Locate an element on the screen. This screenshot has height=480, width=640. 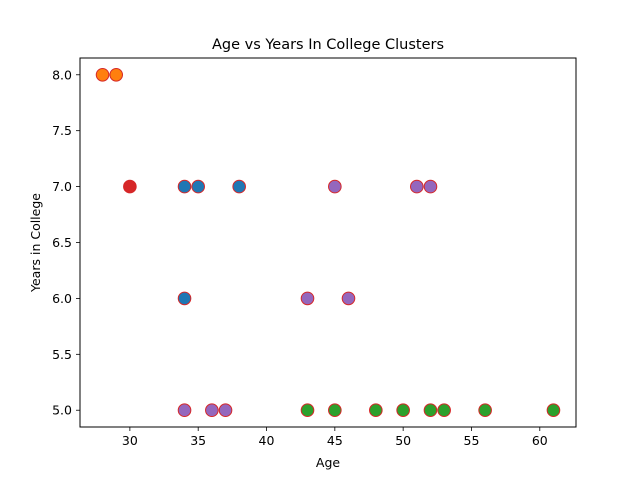
y-tick-label: 5.5 is located at coordinates (62, 354).